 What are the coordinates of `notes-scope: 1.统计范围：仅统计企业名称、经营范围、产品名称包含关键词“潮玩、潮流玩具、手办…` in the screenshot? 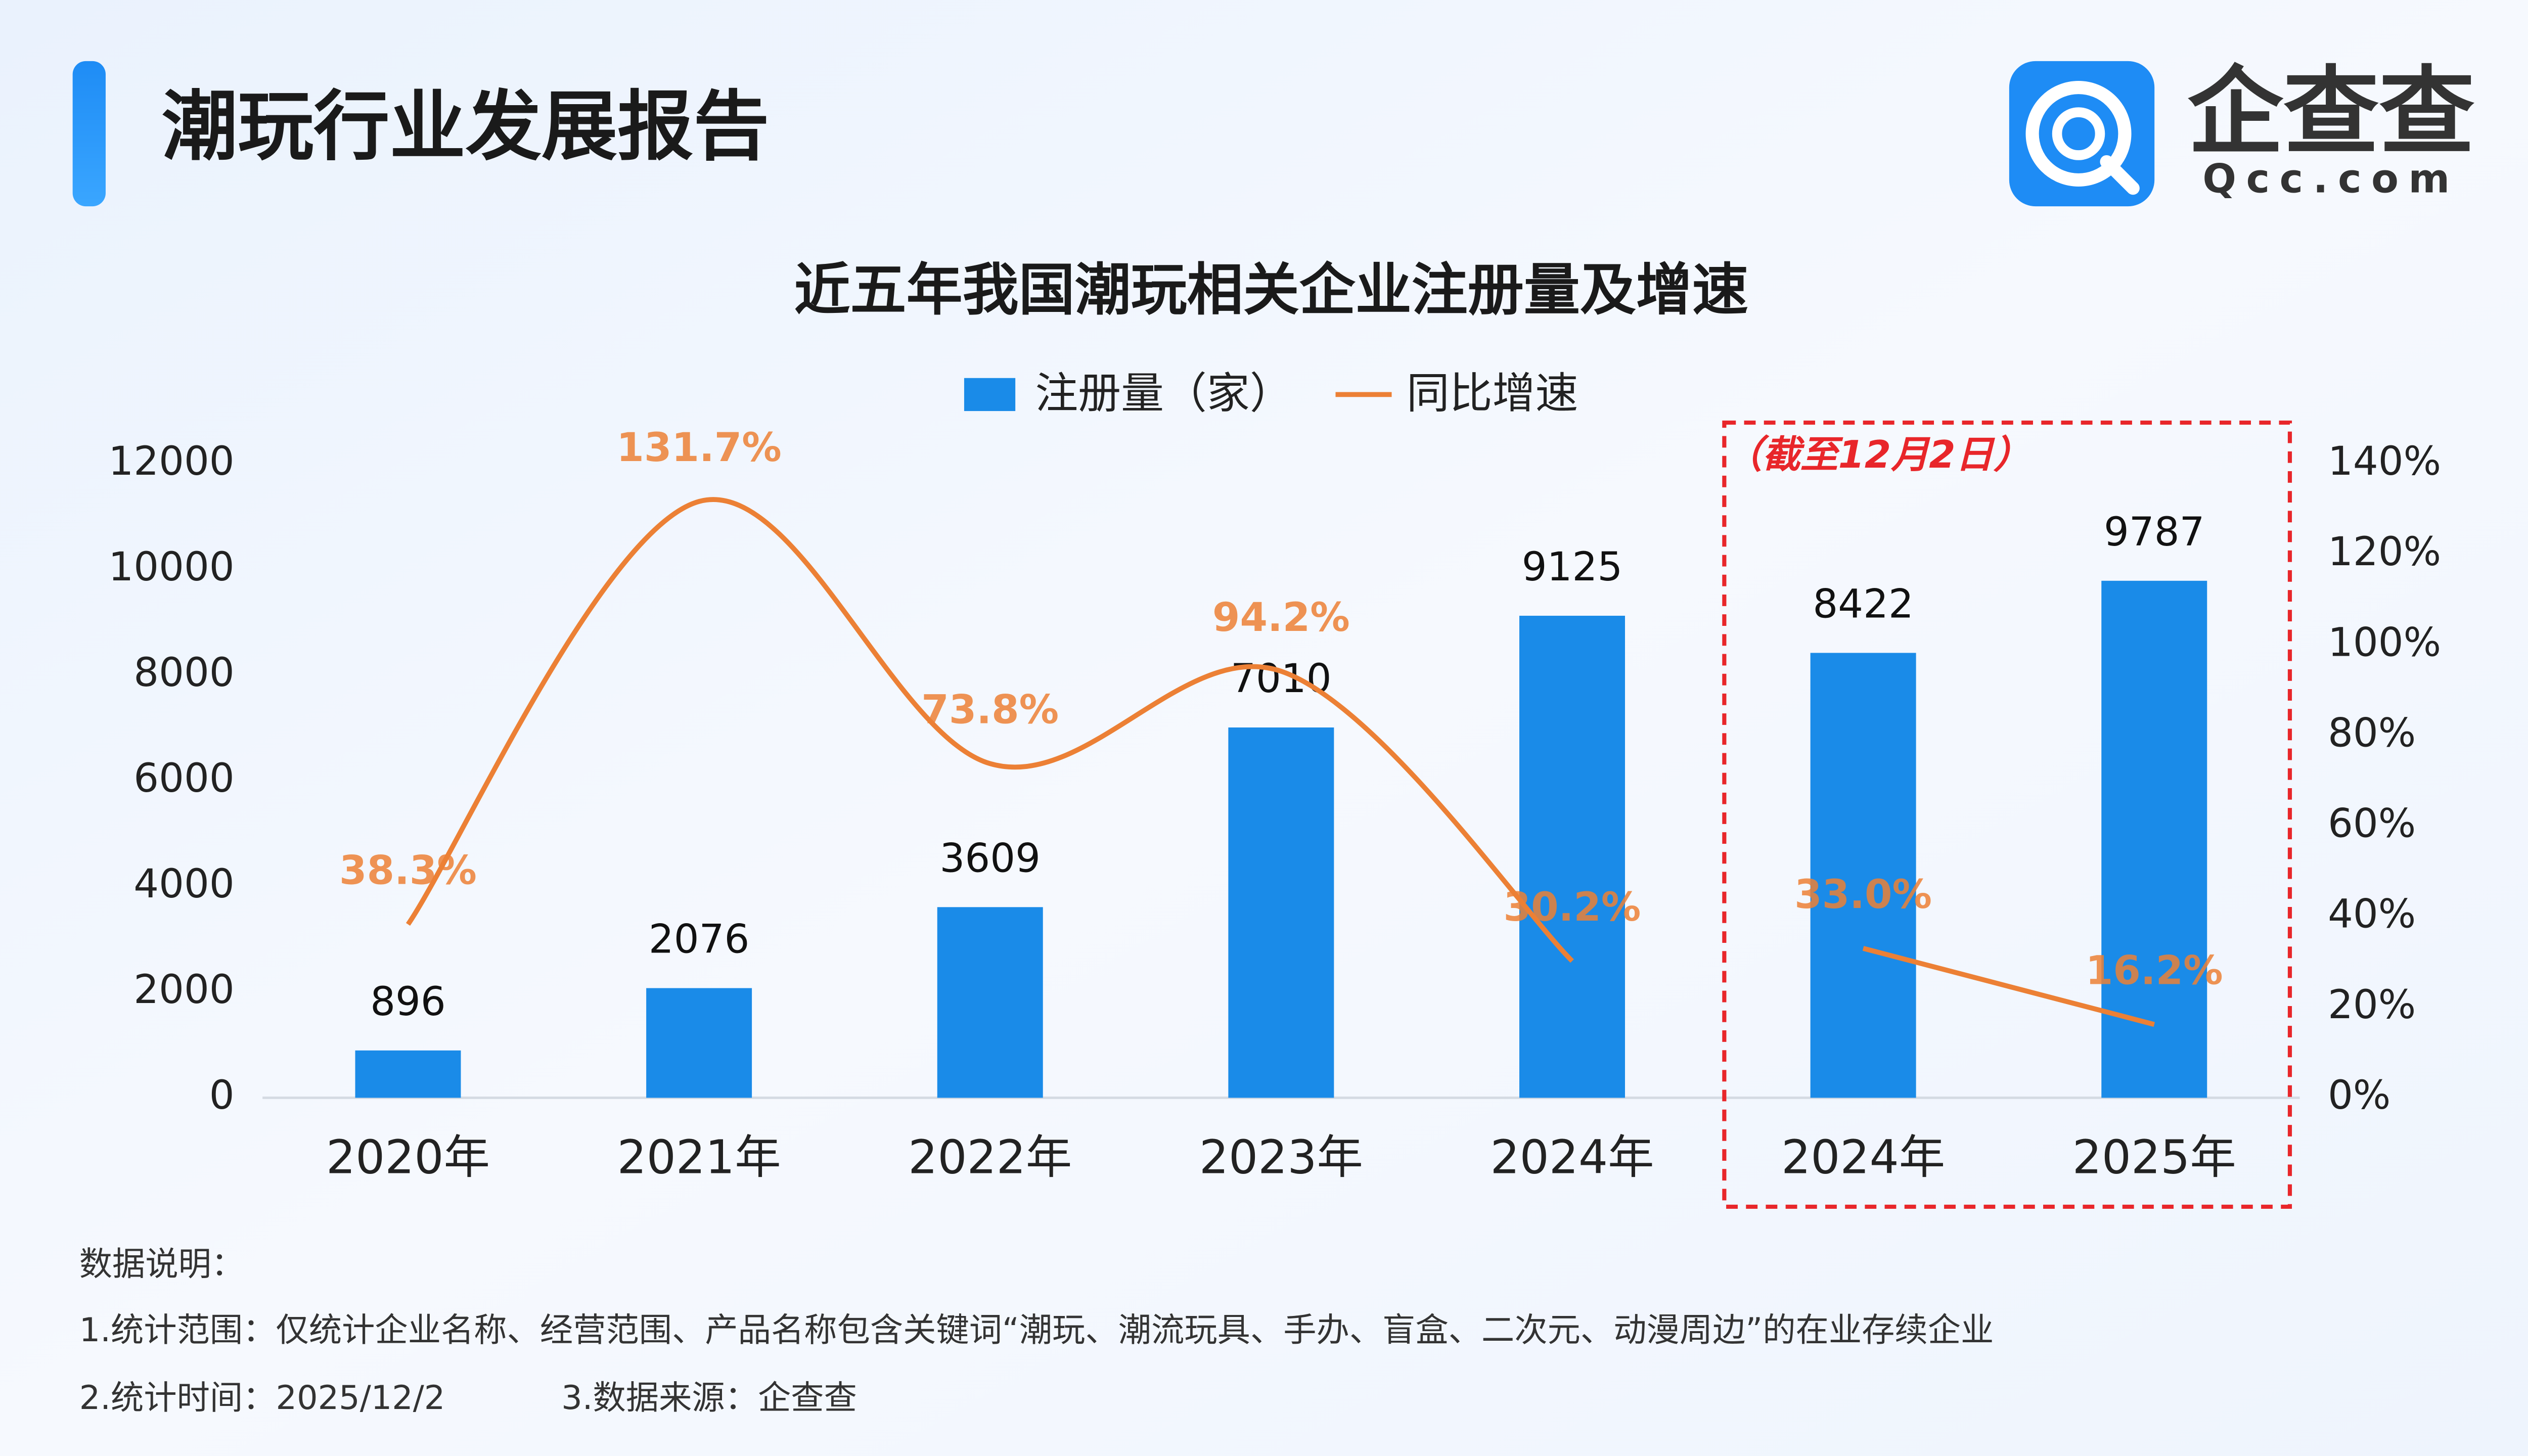 It's located at (1037, 1330).